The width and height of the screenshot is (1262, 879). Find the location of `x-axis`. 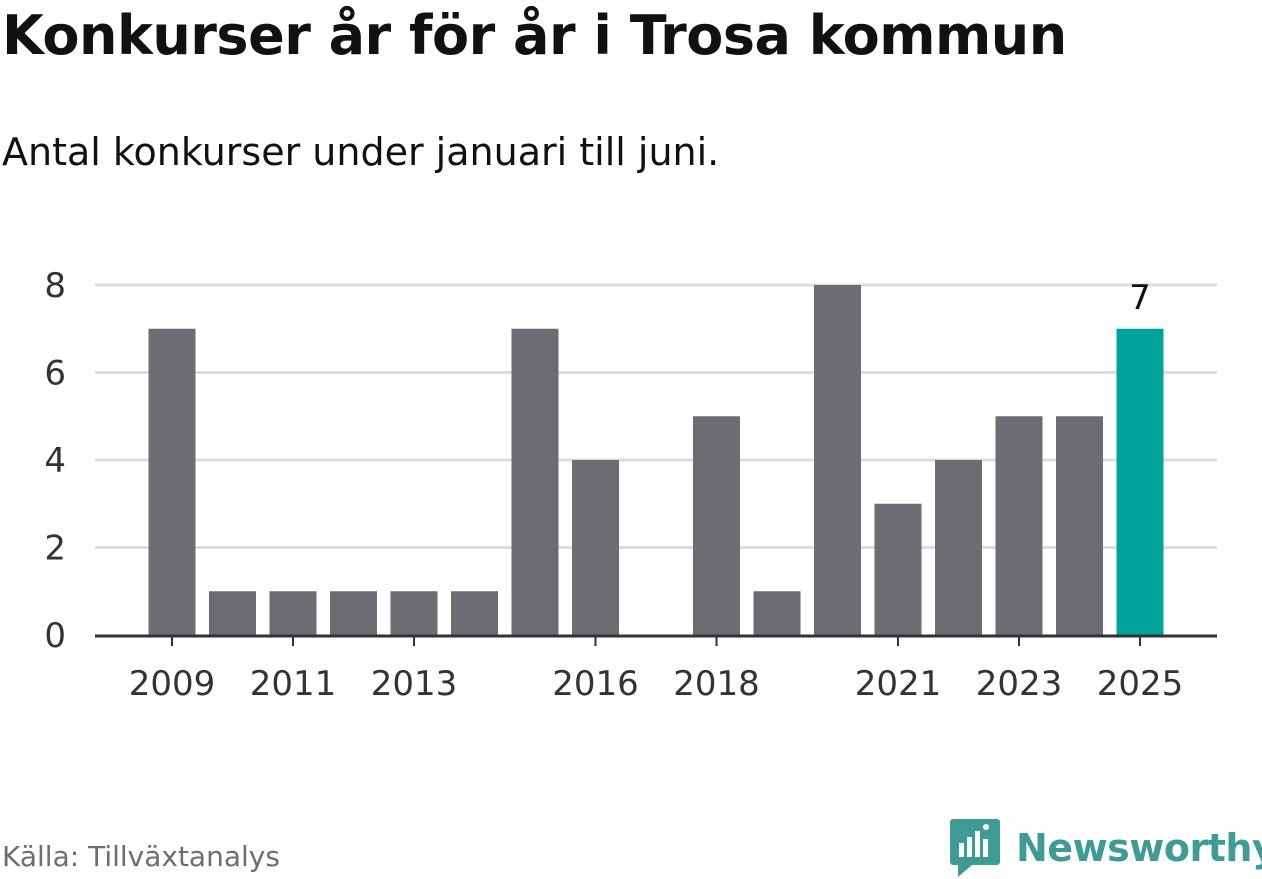

x-axis is located at coordinates (656, 640).